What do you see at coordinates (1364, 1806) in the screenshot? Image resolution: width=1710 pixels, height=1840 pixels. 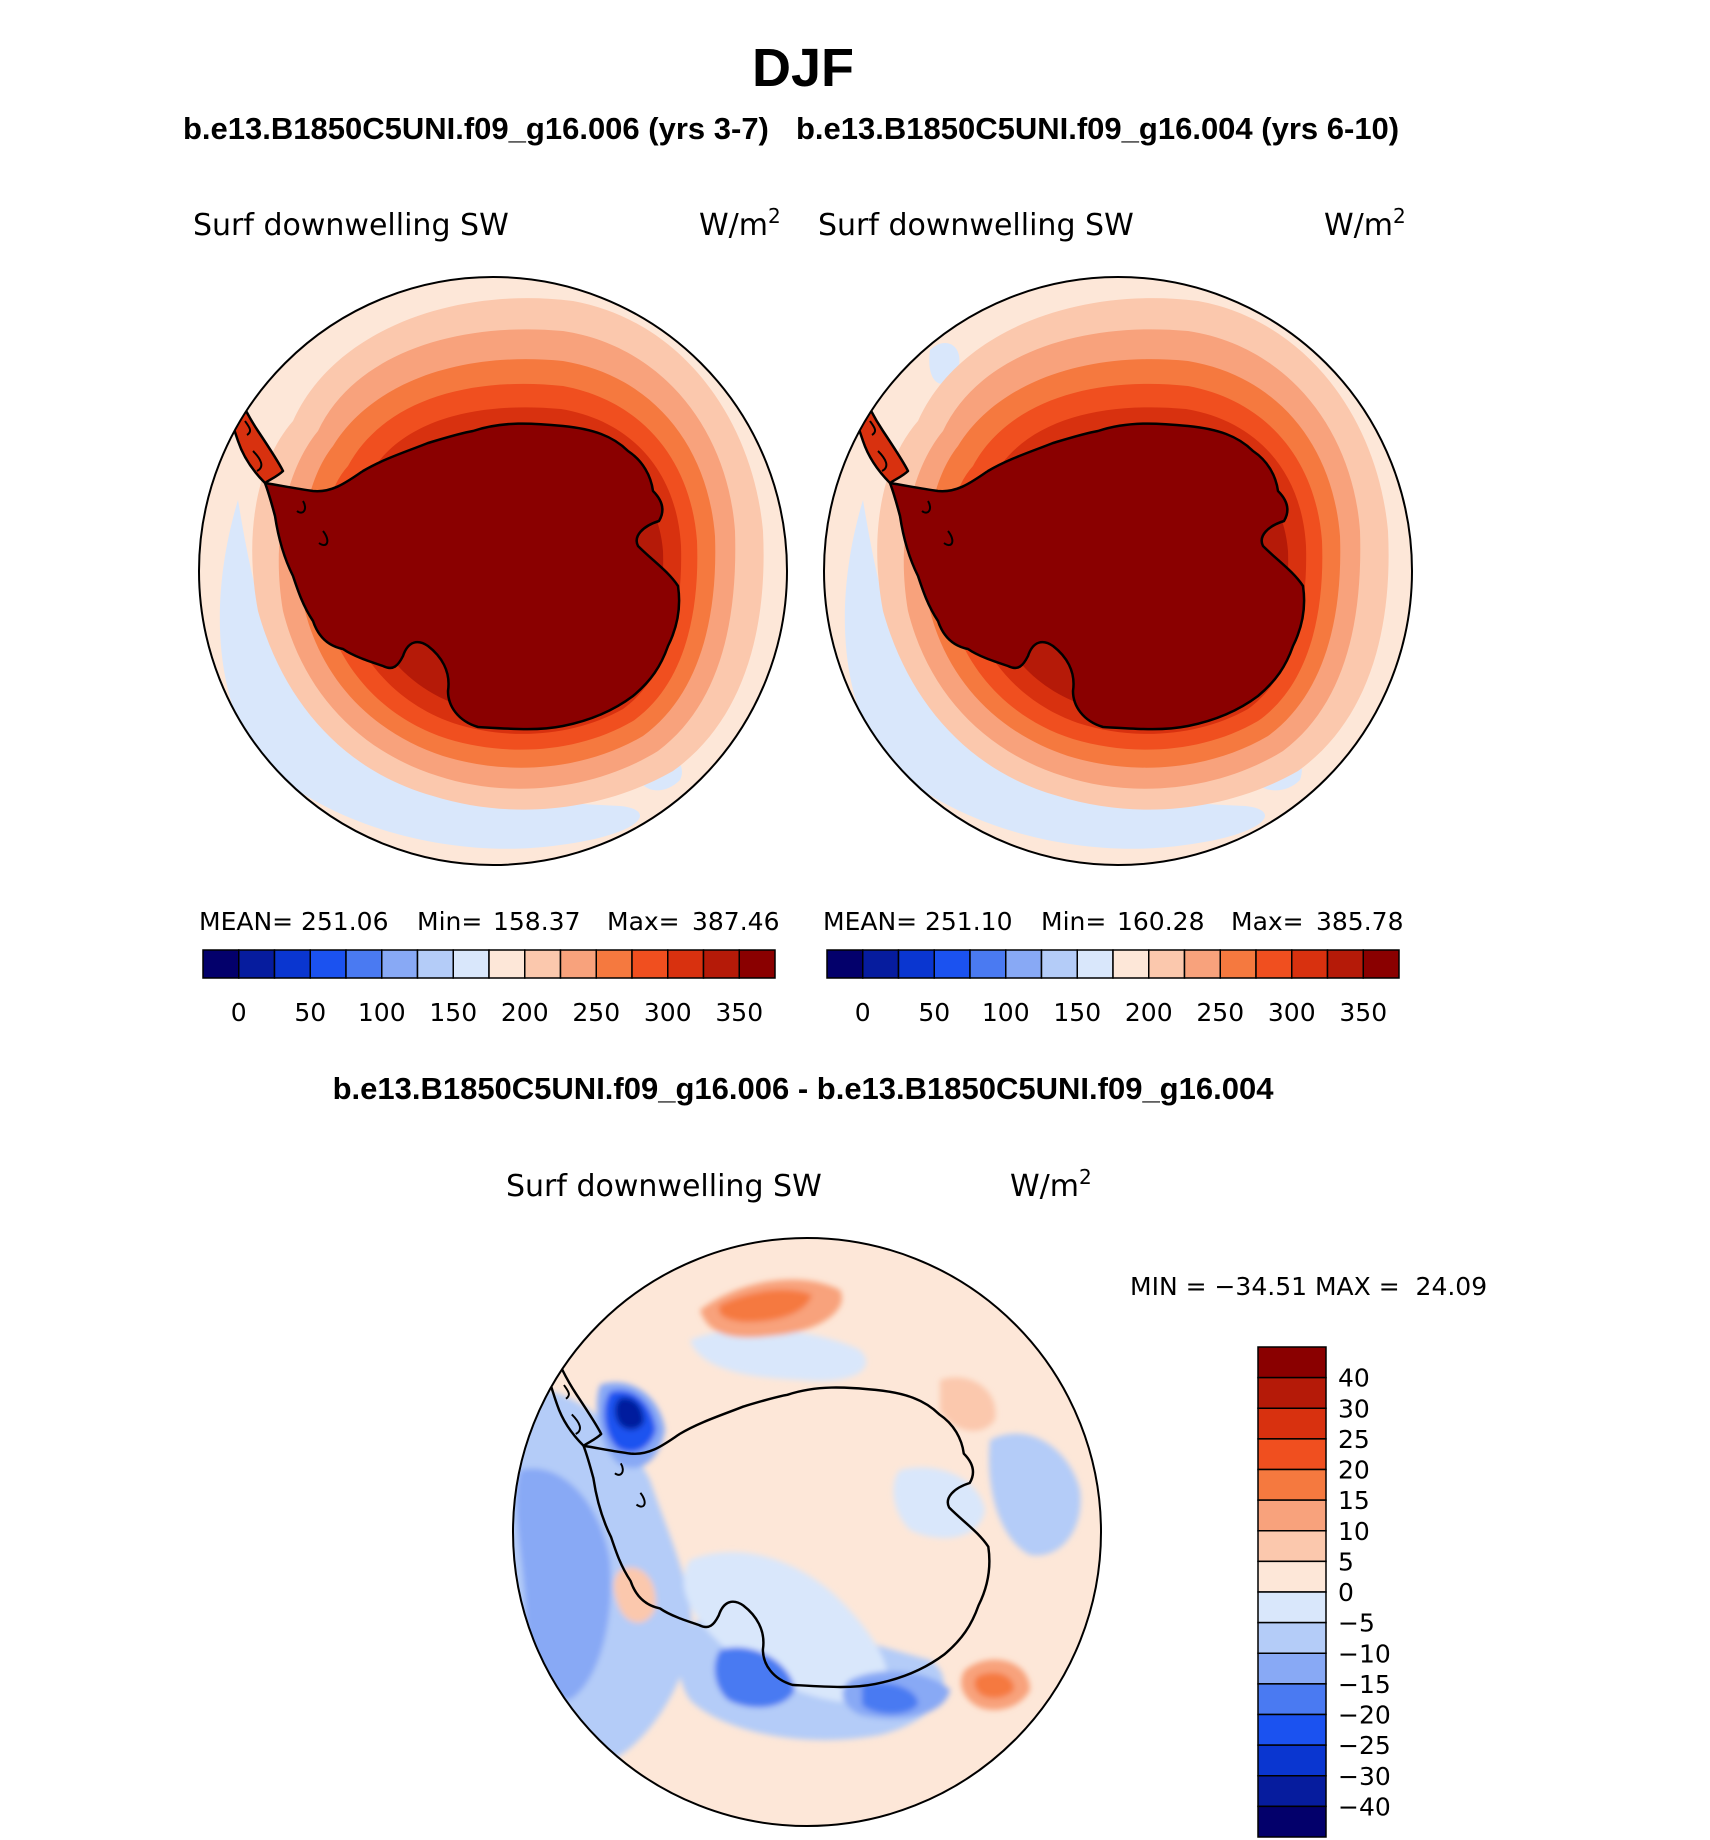 I see `colorbar-diff-tick-label: −40` at bounding box center [1364, 1806].